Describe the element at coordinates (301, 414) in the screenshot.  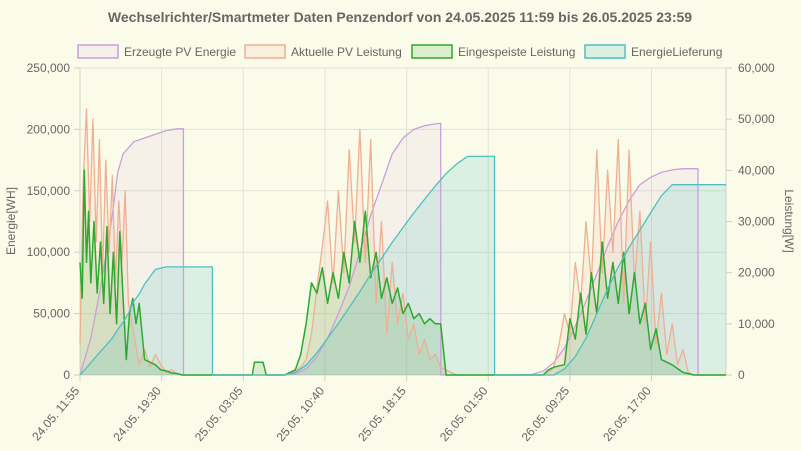
I see `x-tick-label: 25.05. 10:40` at that location.